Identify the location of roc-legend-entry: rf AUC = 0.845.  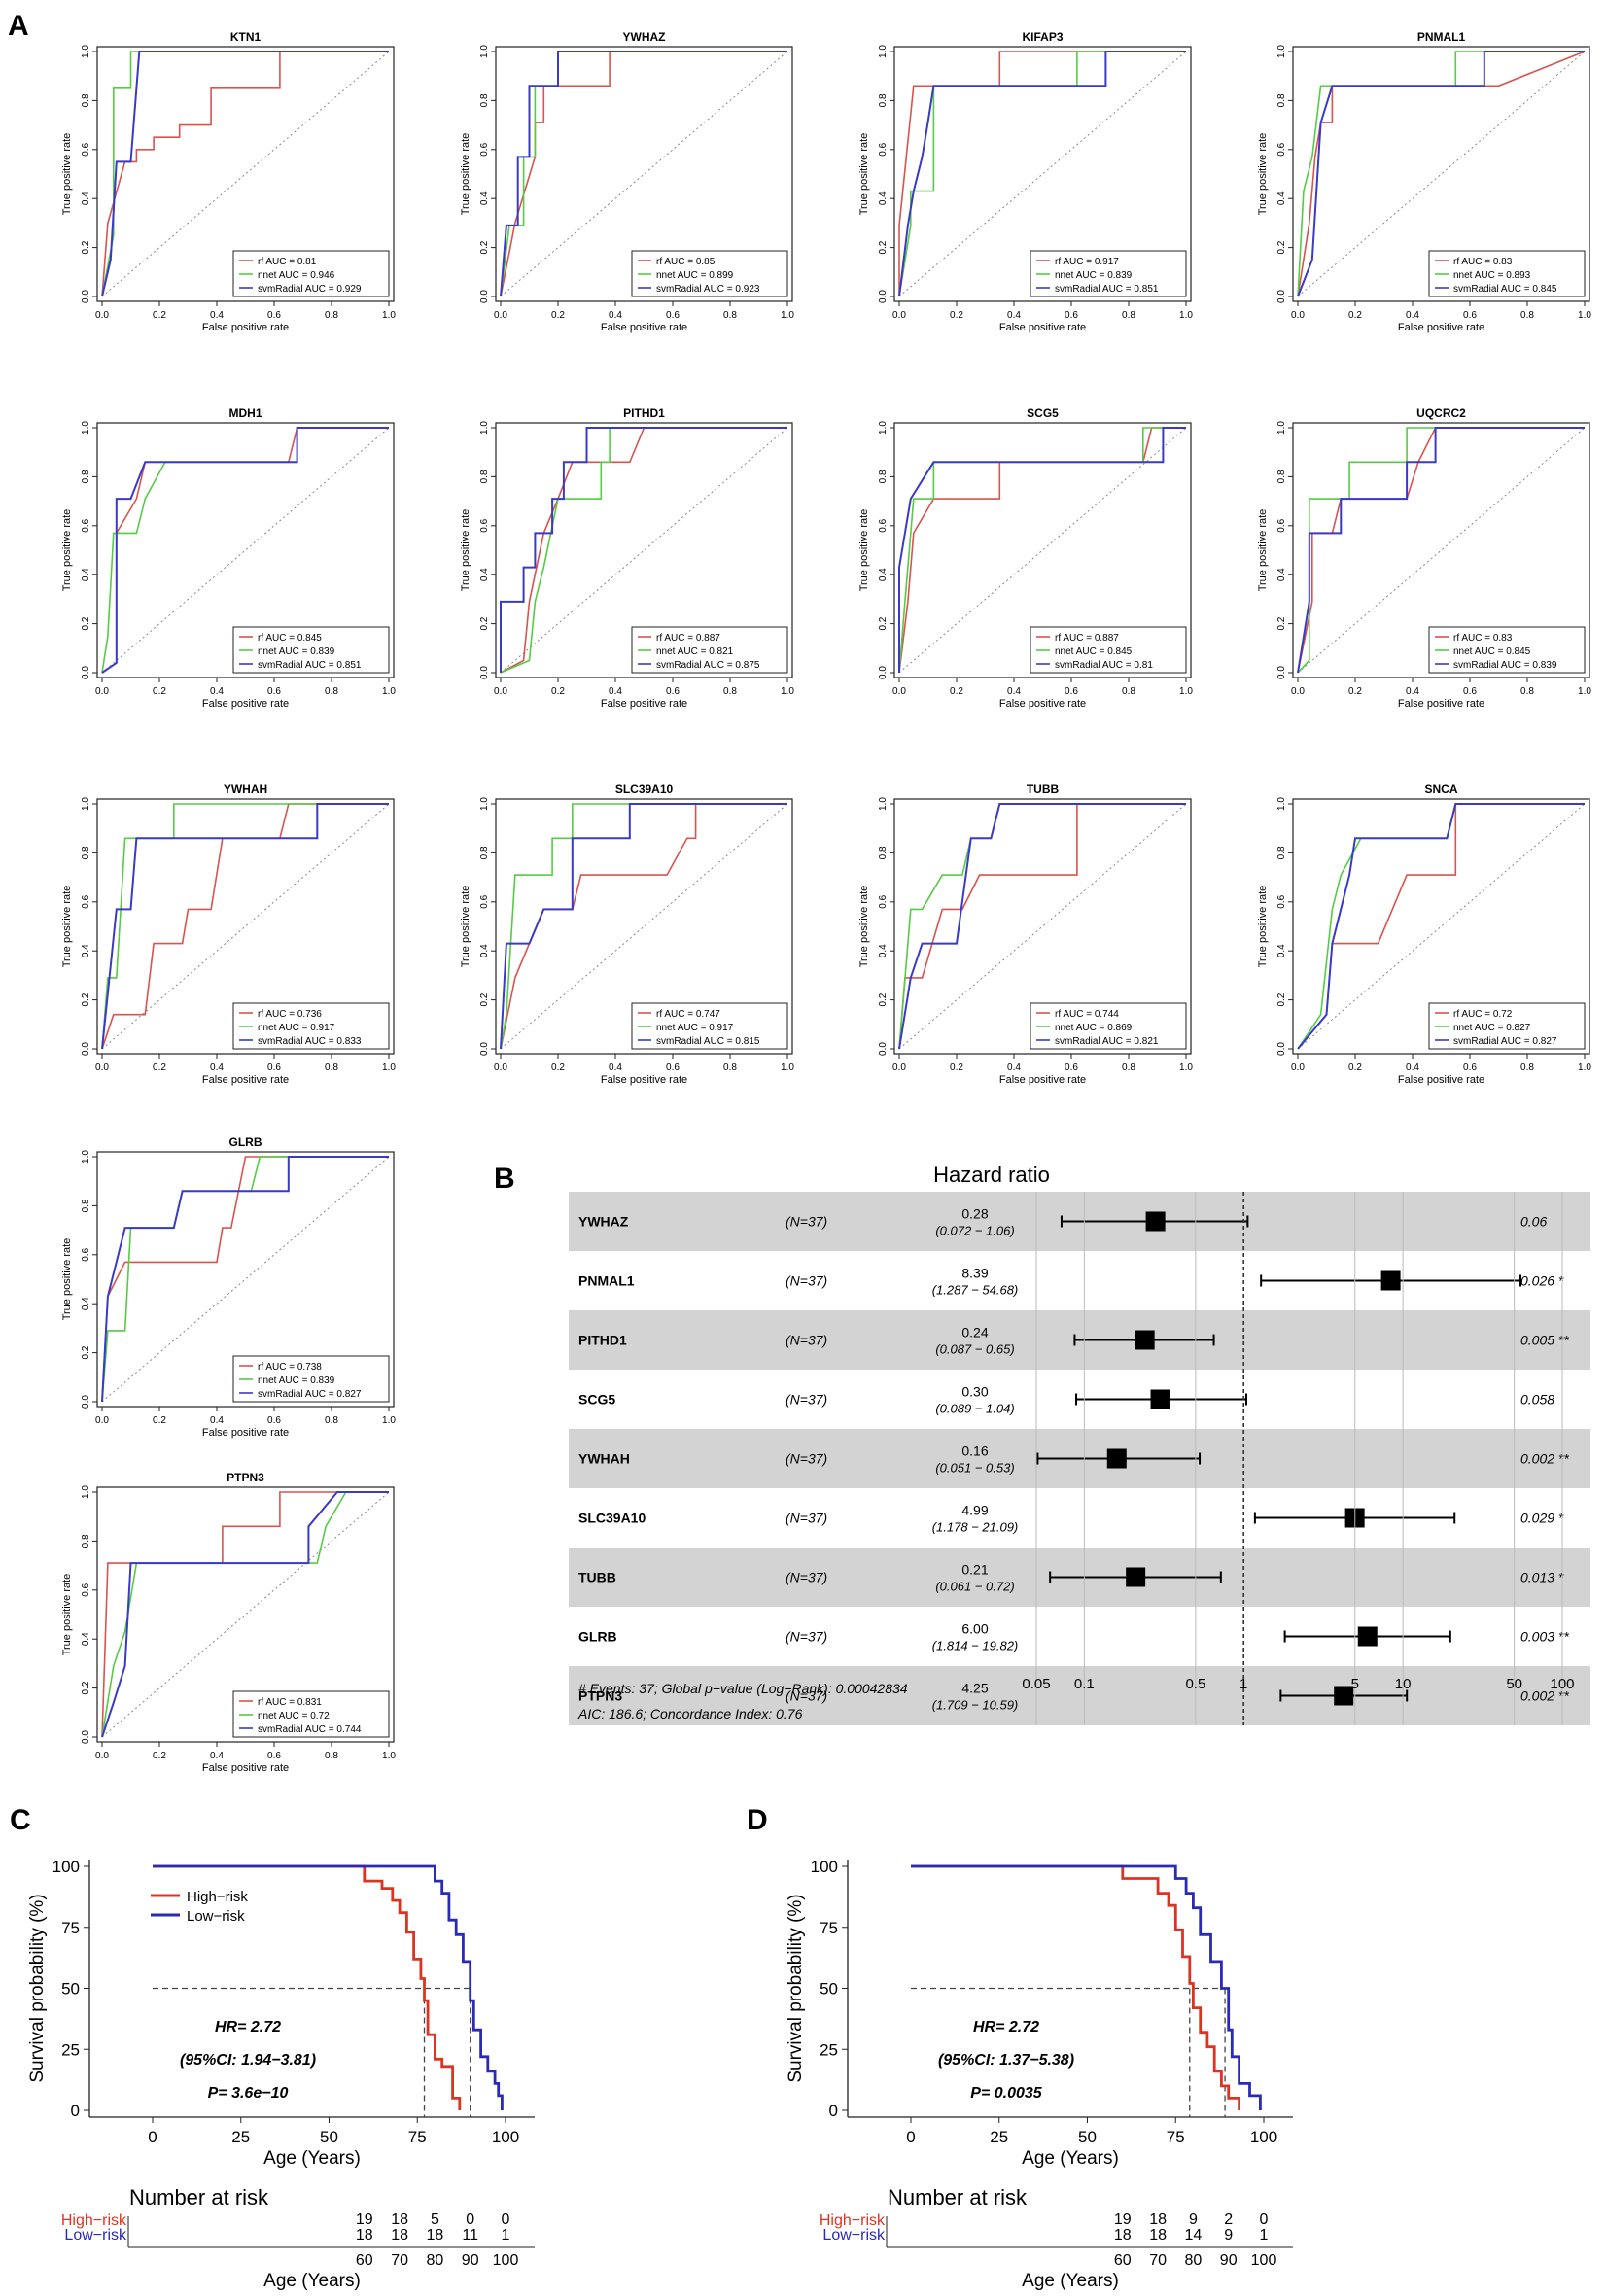
(290, 638).